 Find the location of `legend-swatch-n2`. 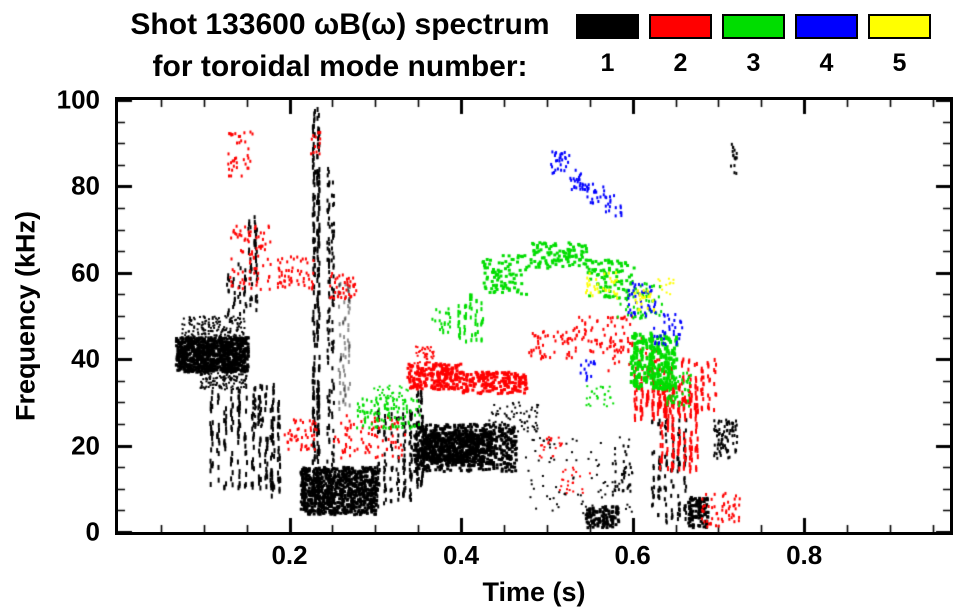

legend-swatch-n2 is located at coordinates (680, 26).